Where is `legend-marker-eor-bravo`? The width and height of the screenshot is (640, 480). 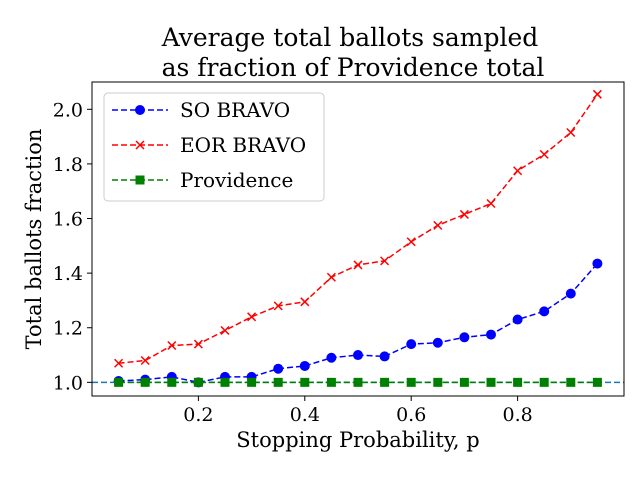 legend-marker-eor-bravo is located at coordinates (140, 145).